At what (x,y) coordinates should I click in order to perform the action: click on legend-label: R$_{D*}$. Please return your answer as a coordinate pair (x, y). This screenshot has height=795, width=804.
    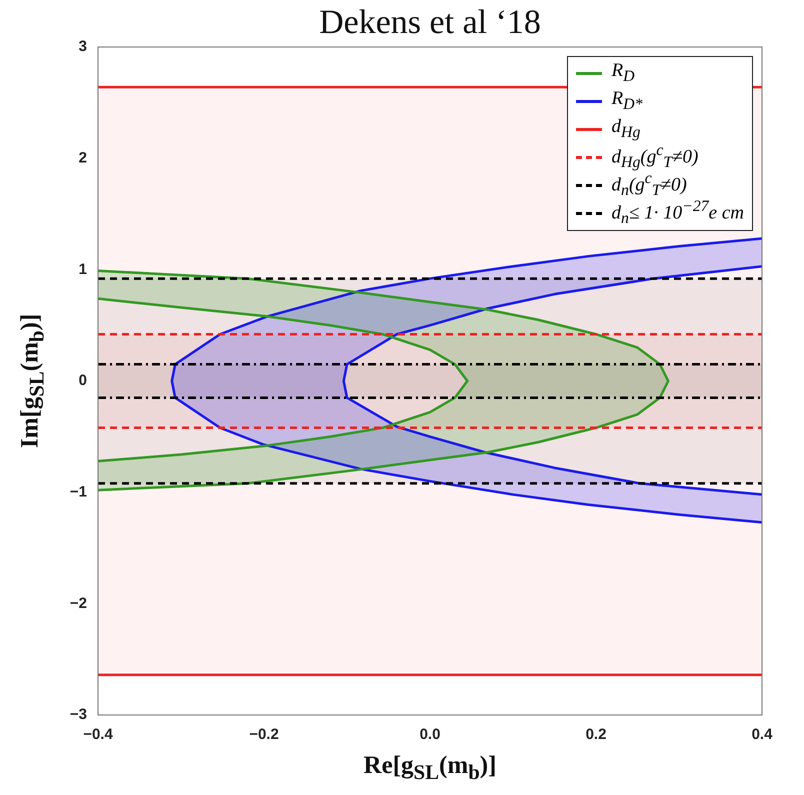
    Looking at the image, I should click on (627, 101).